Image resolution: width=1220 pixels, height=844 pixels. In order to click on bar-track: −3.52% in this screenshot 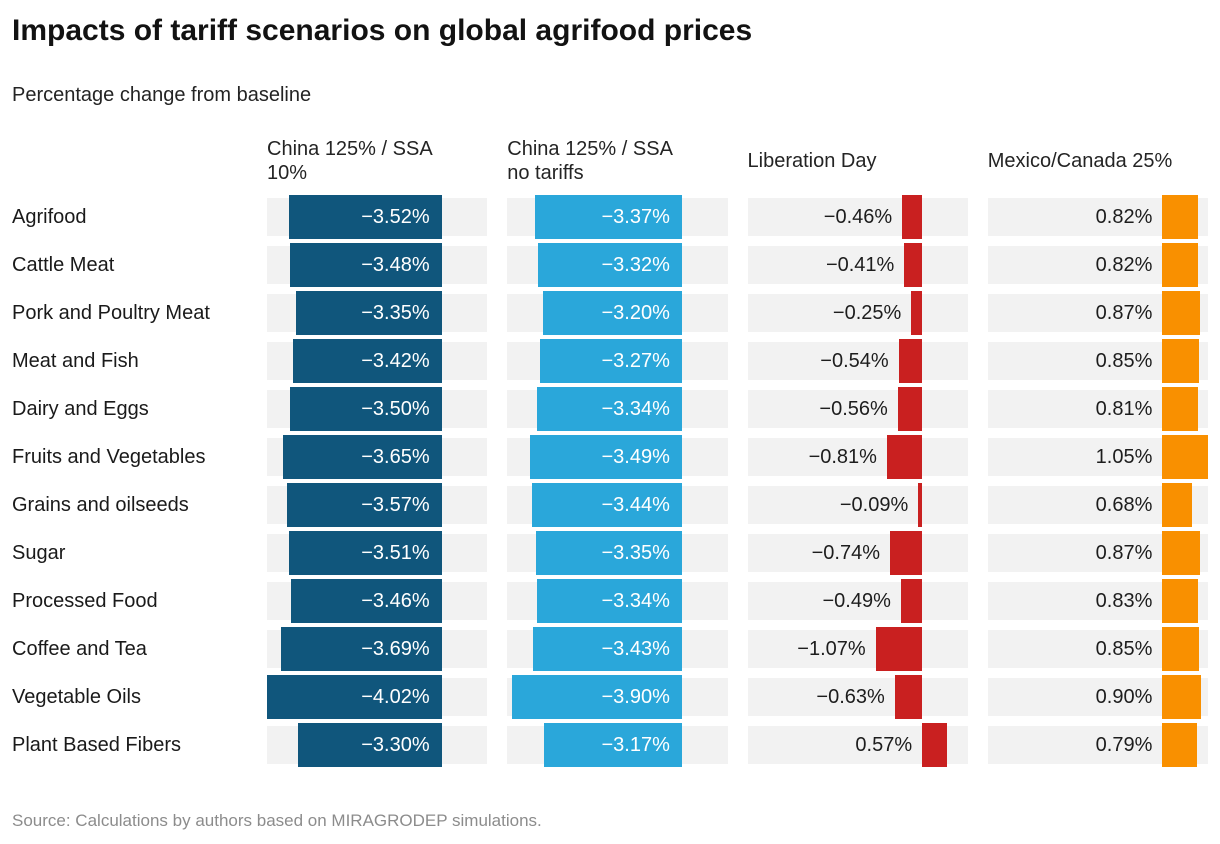, I will do `click(377, 217)`.